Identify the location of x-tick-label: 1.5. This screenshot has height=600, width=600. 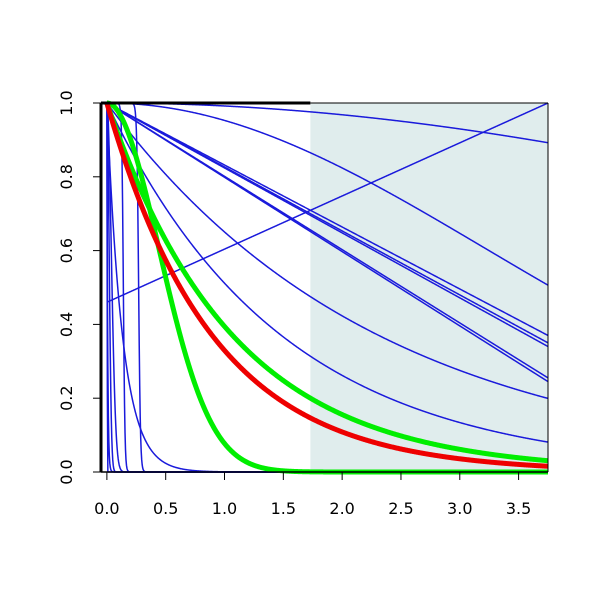
(283, 508).